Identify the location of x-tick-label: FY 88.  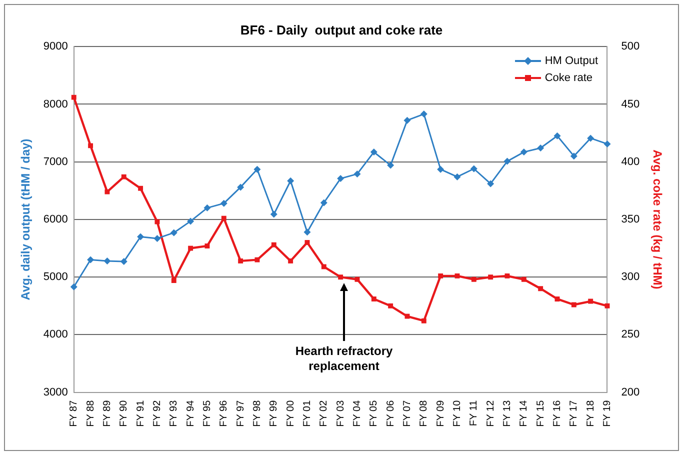
(90, 413).